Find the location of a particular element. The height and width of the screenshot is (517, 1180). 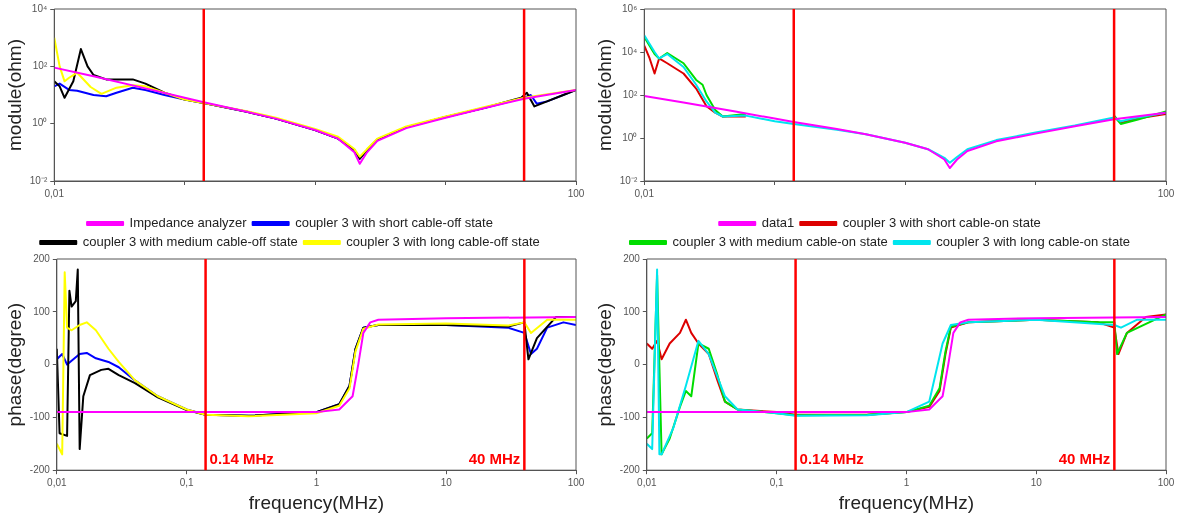

legend-label: coupler 3 with medium cable-on state is located at coordinates (780, 242).